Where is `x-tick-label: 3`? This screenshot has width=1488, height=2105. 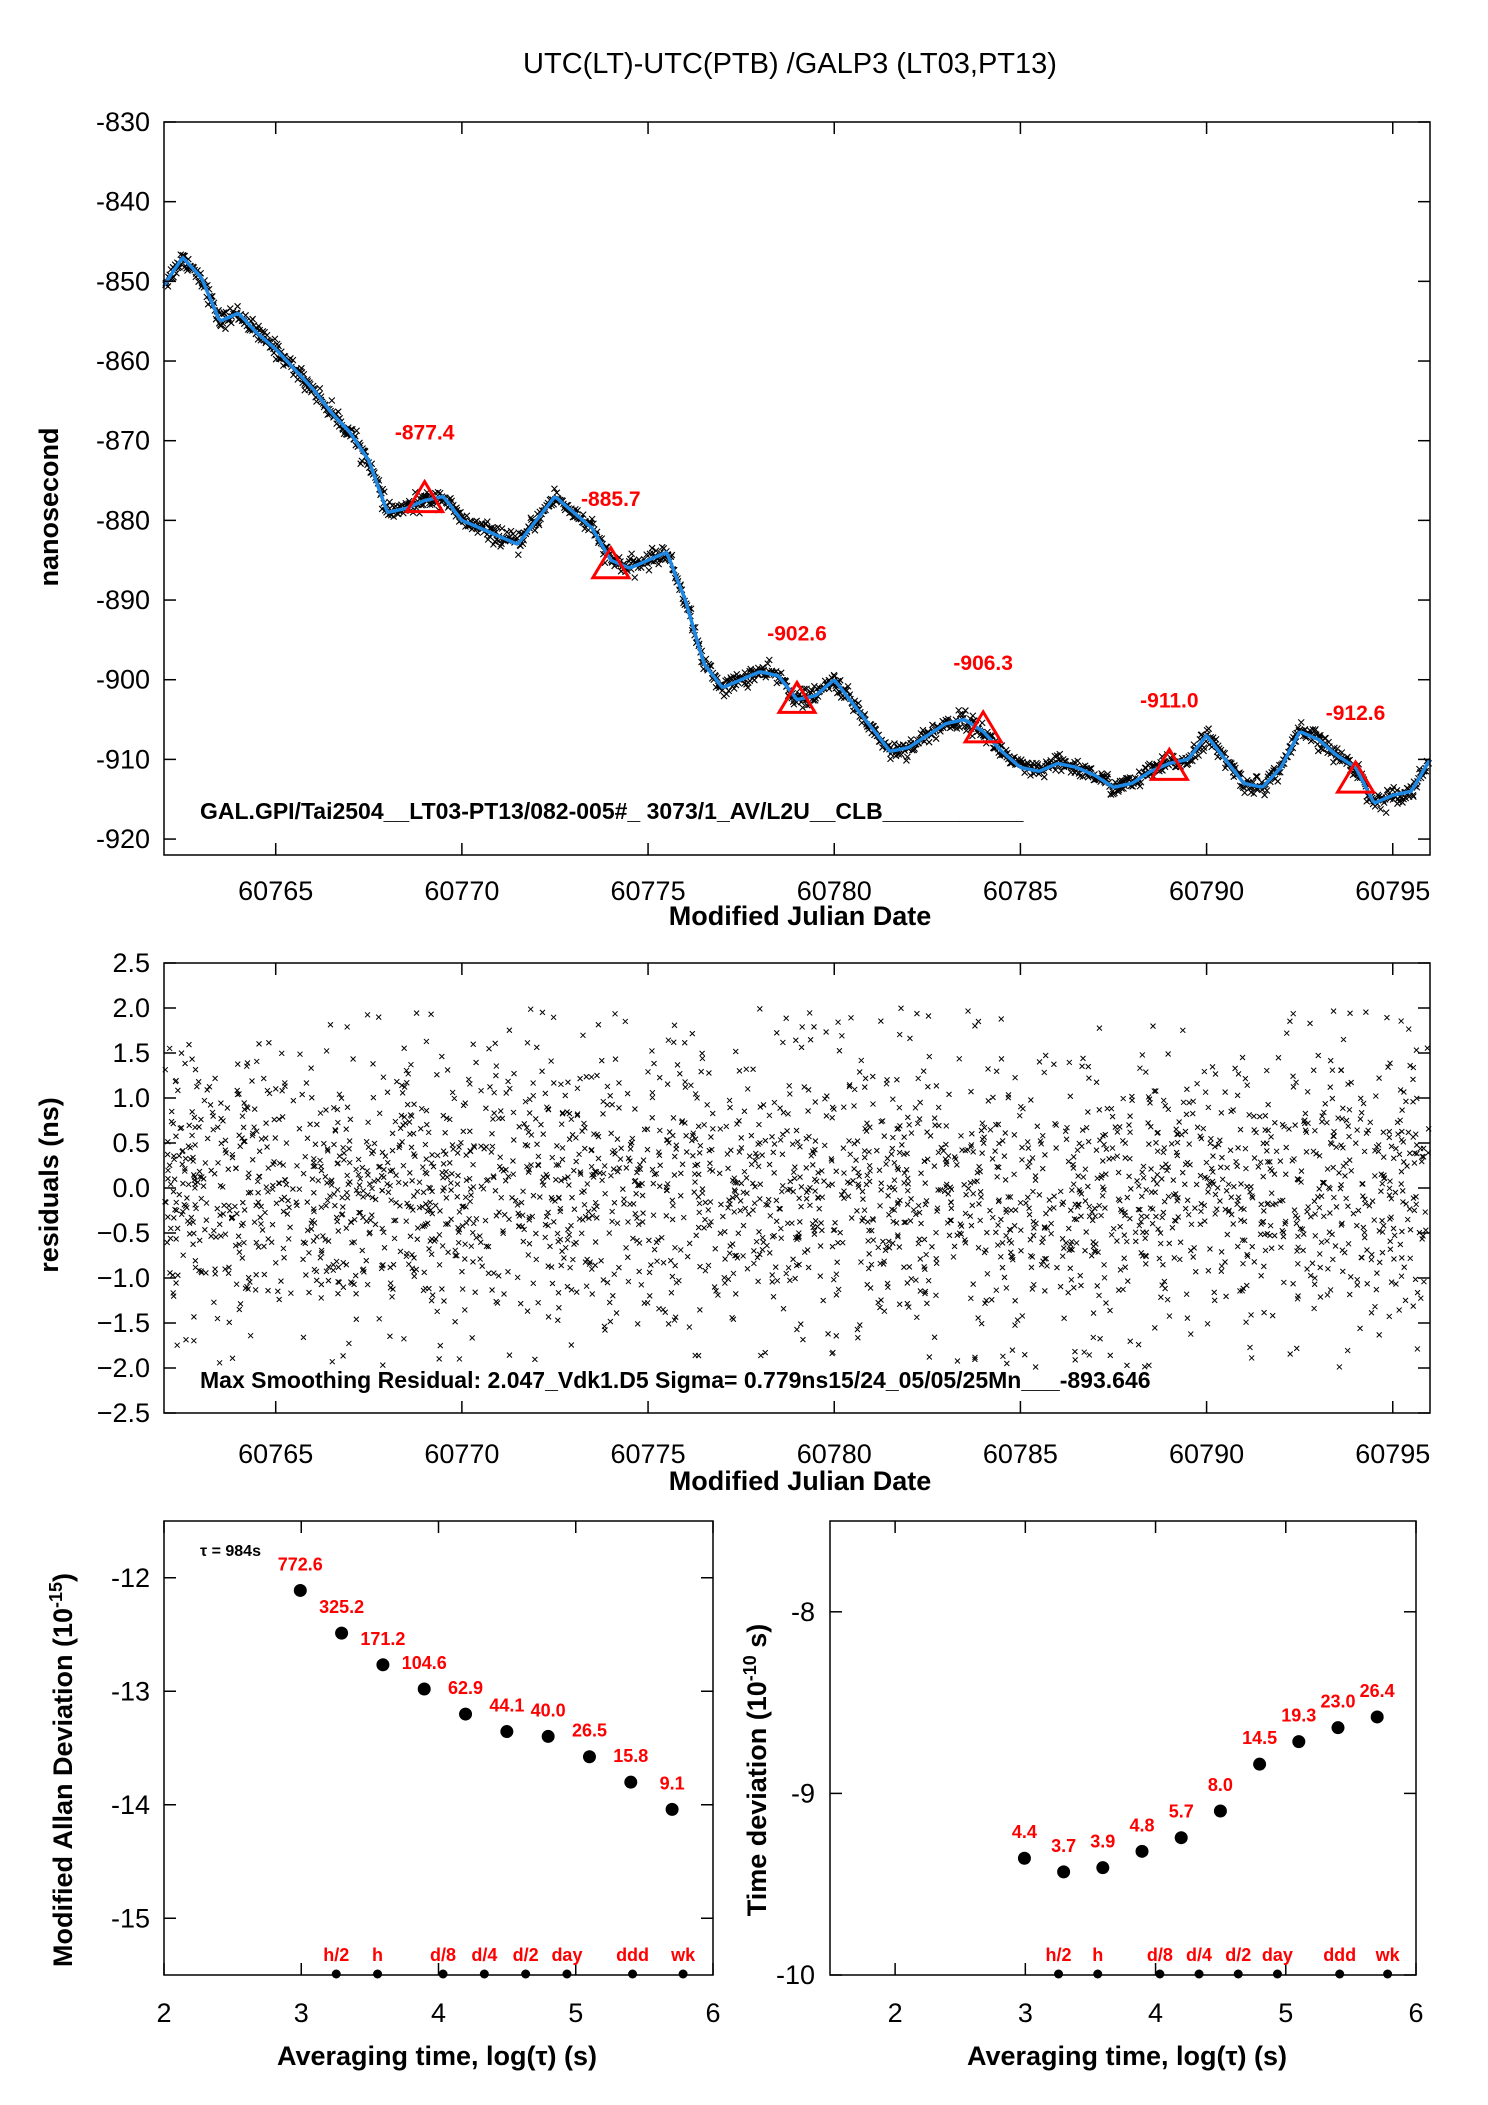 x-tick-label: 3 is located at coordinates (301, 2013).